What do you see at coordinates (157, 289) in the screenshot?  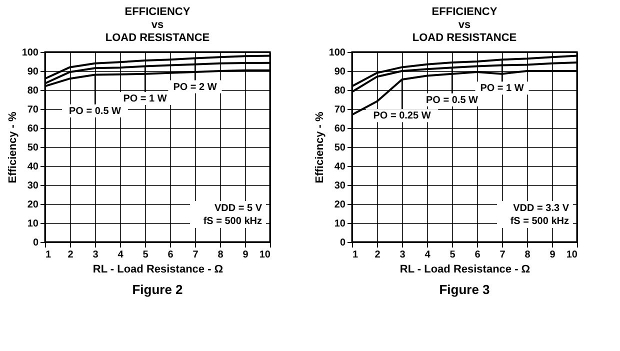 I see `caption: Figure 2` at bounding box center [157, 289].